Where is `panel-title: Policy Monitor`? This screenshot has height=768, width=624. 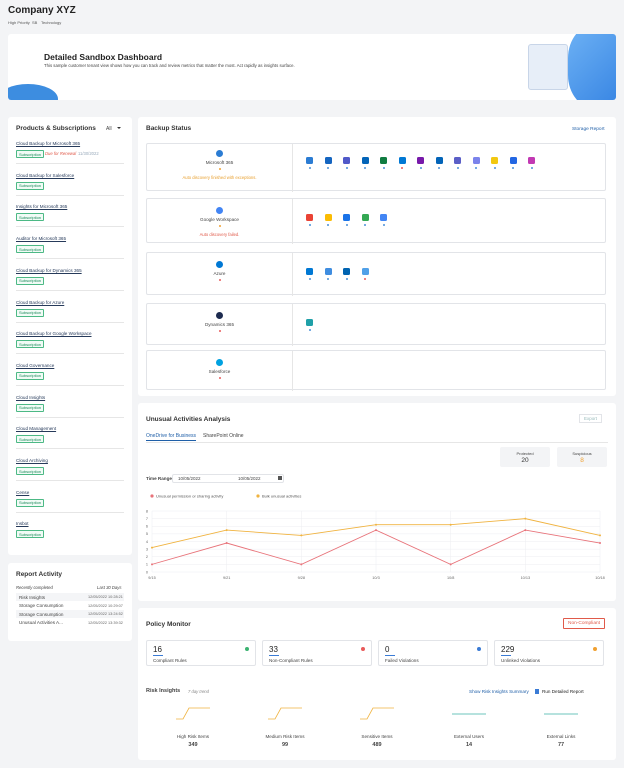
panel-title: Policy Monitor is located at coordinates (168, 624).